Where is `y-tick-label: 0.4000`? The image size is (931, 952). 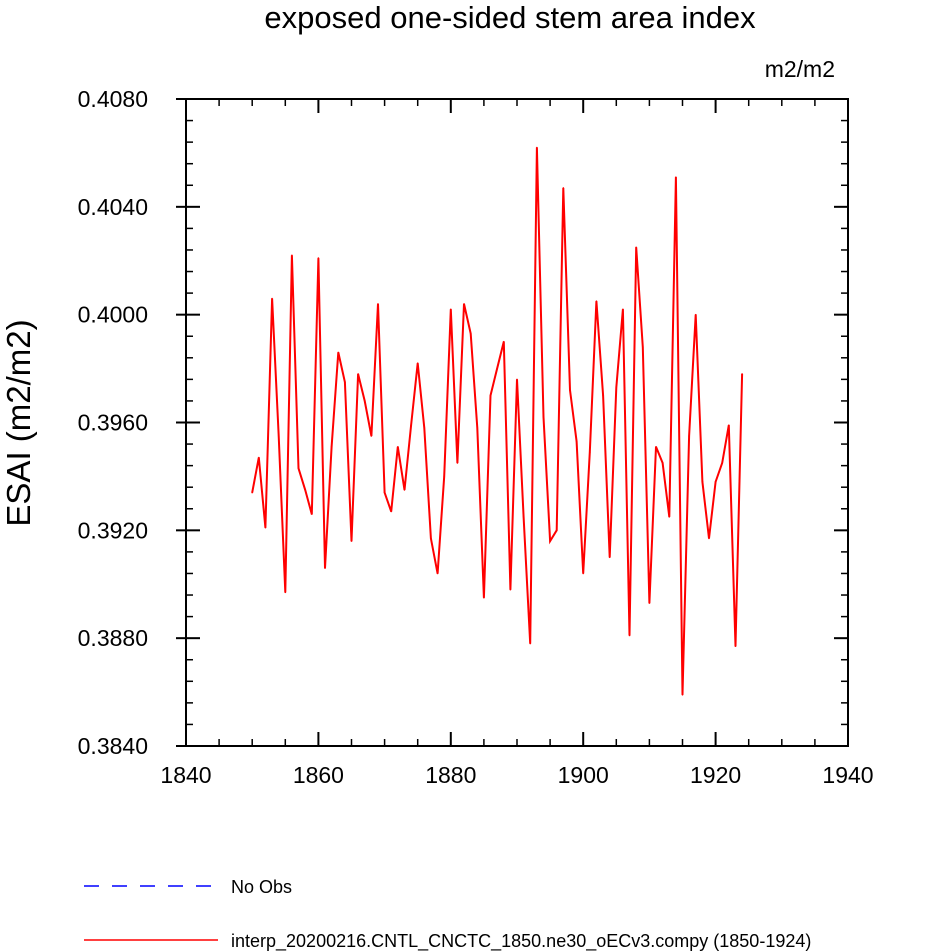 y-tick-label: 0.4000 is located at coordinates (113, 315).